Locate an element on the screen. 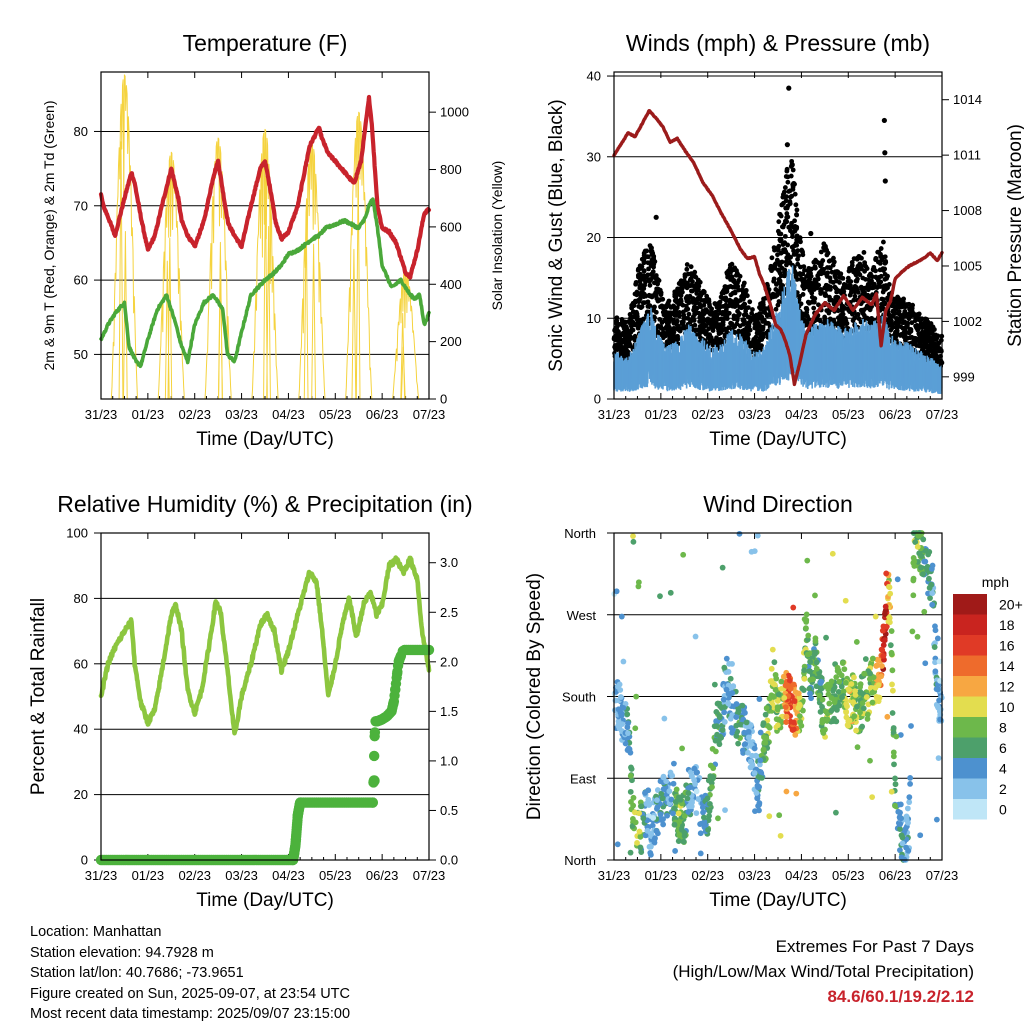 The height and width of the screenshot is (1025, 1024). y-tick-label: 0 is located at coordinates (84, 860).